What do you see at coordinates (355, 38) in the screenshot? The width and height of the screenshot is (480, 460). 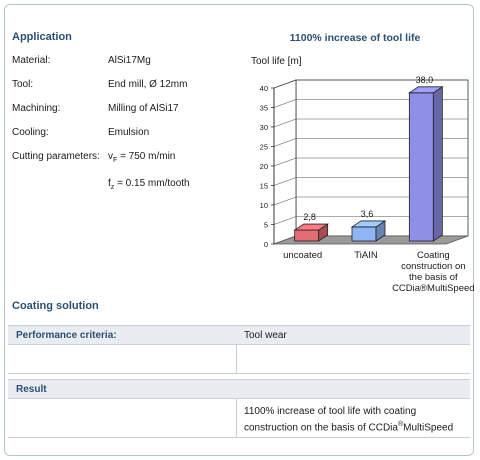 I see `chart-title: 1100% increase of tool life` at bounding box center [355, 38].